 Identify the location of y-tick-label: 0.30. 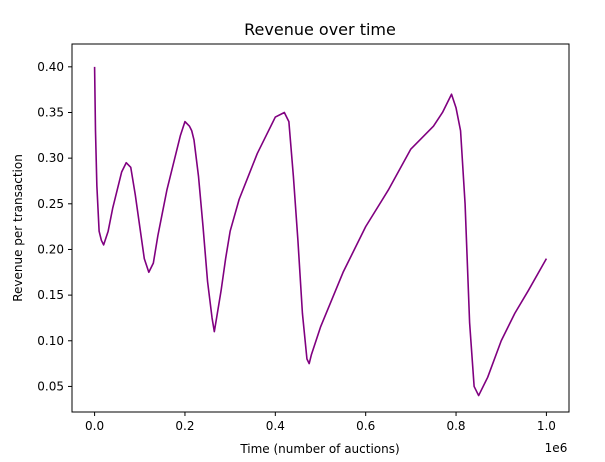
(50, 158).